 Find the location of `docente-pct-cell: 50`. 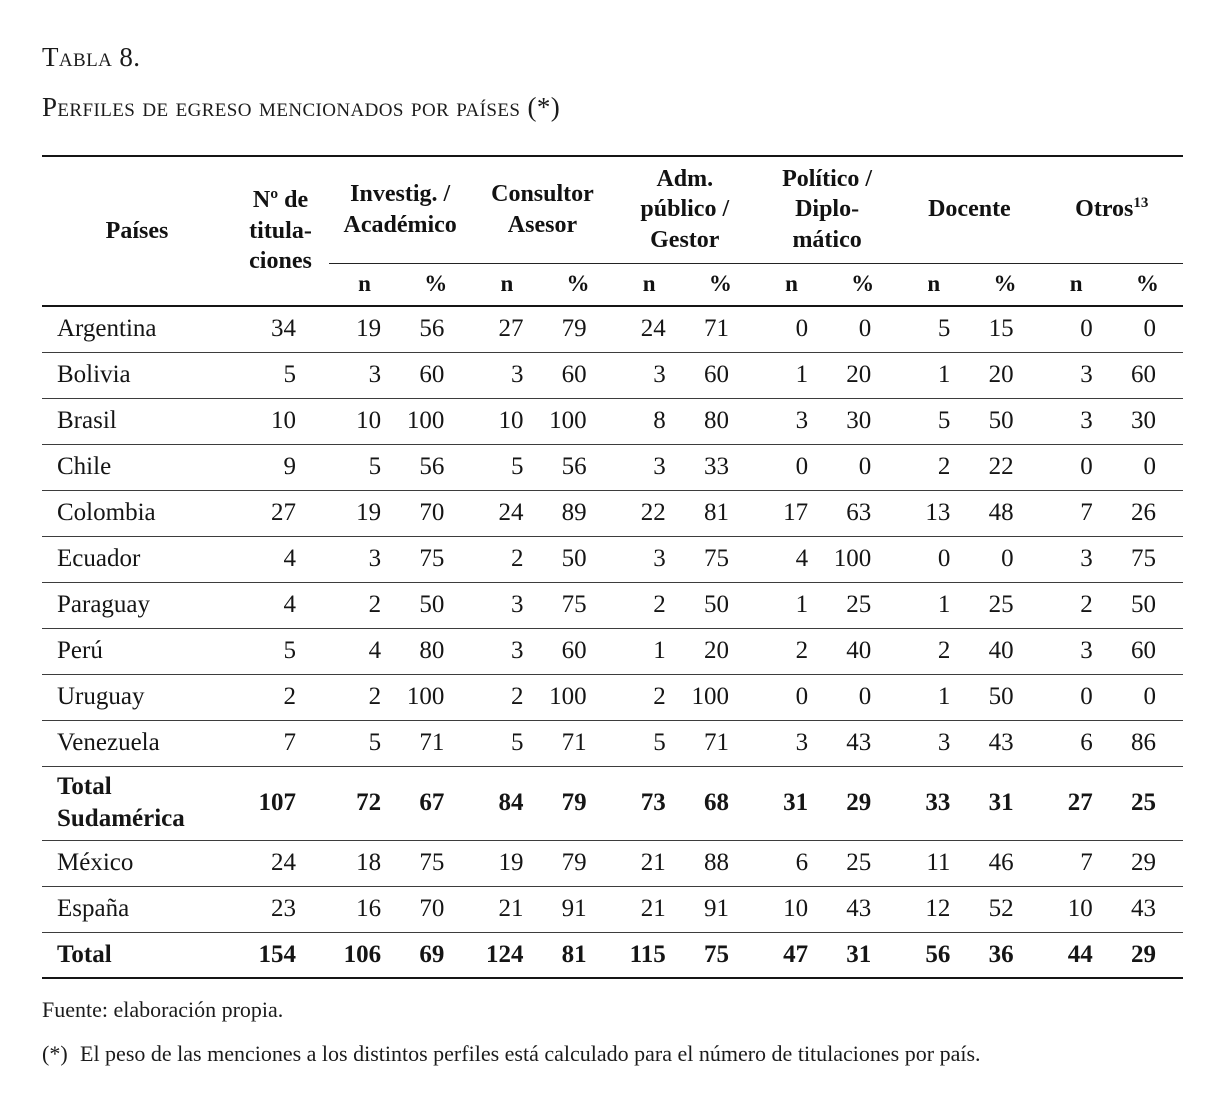

docente-pct-cell: 50 is located at coordinates (1005, 697).